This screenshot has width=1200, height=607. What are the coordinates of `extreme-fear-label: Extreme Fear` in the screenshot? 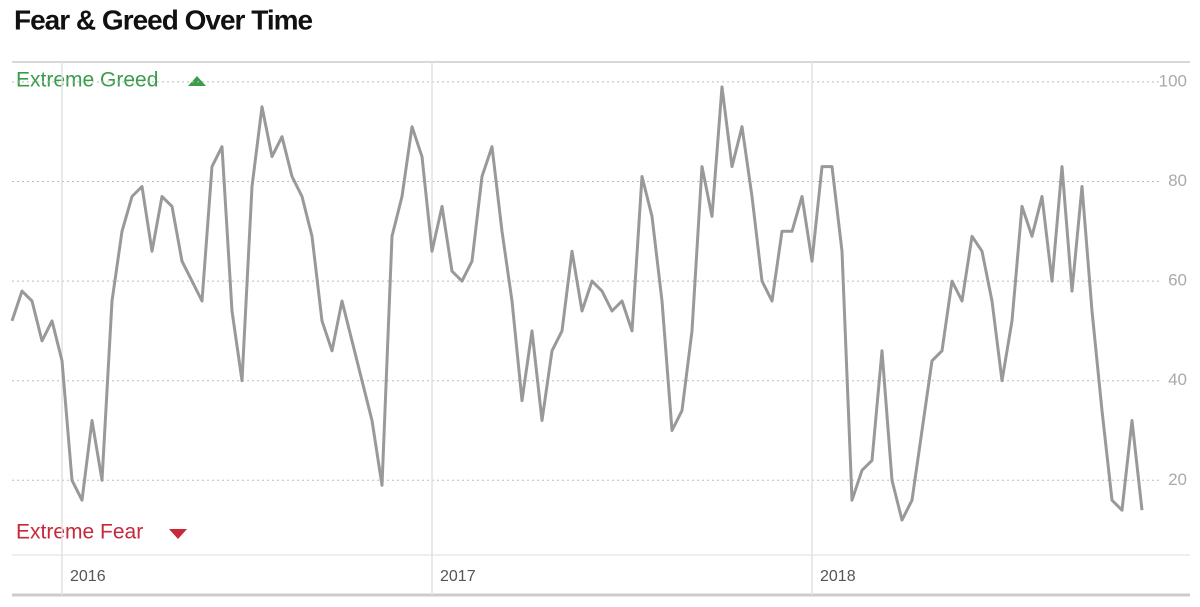 It's located at (79, 532).